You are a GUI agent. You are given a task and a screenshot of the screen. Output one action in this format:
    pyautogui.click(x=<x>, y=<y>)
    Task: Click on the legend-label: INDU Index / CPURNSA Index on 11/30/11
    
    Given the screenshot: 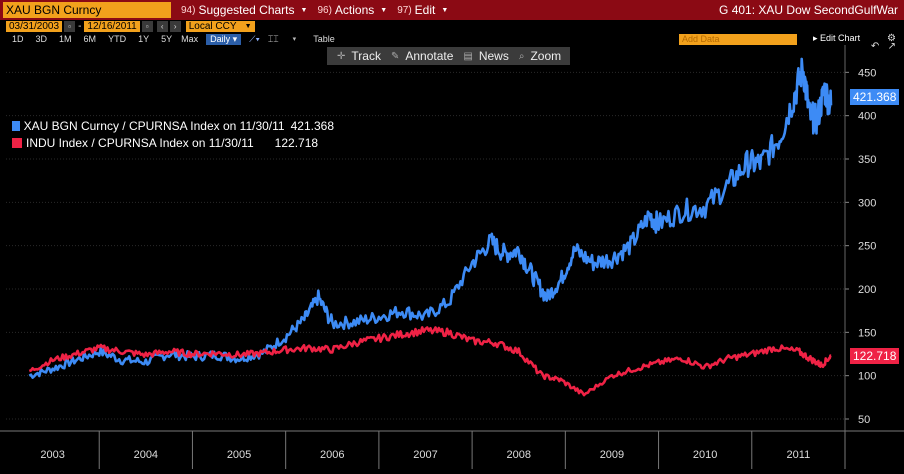 What is the action you would take?
    pyautogui.click(x=140, y=142)
    